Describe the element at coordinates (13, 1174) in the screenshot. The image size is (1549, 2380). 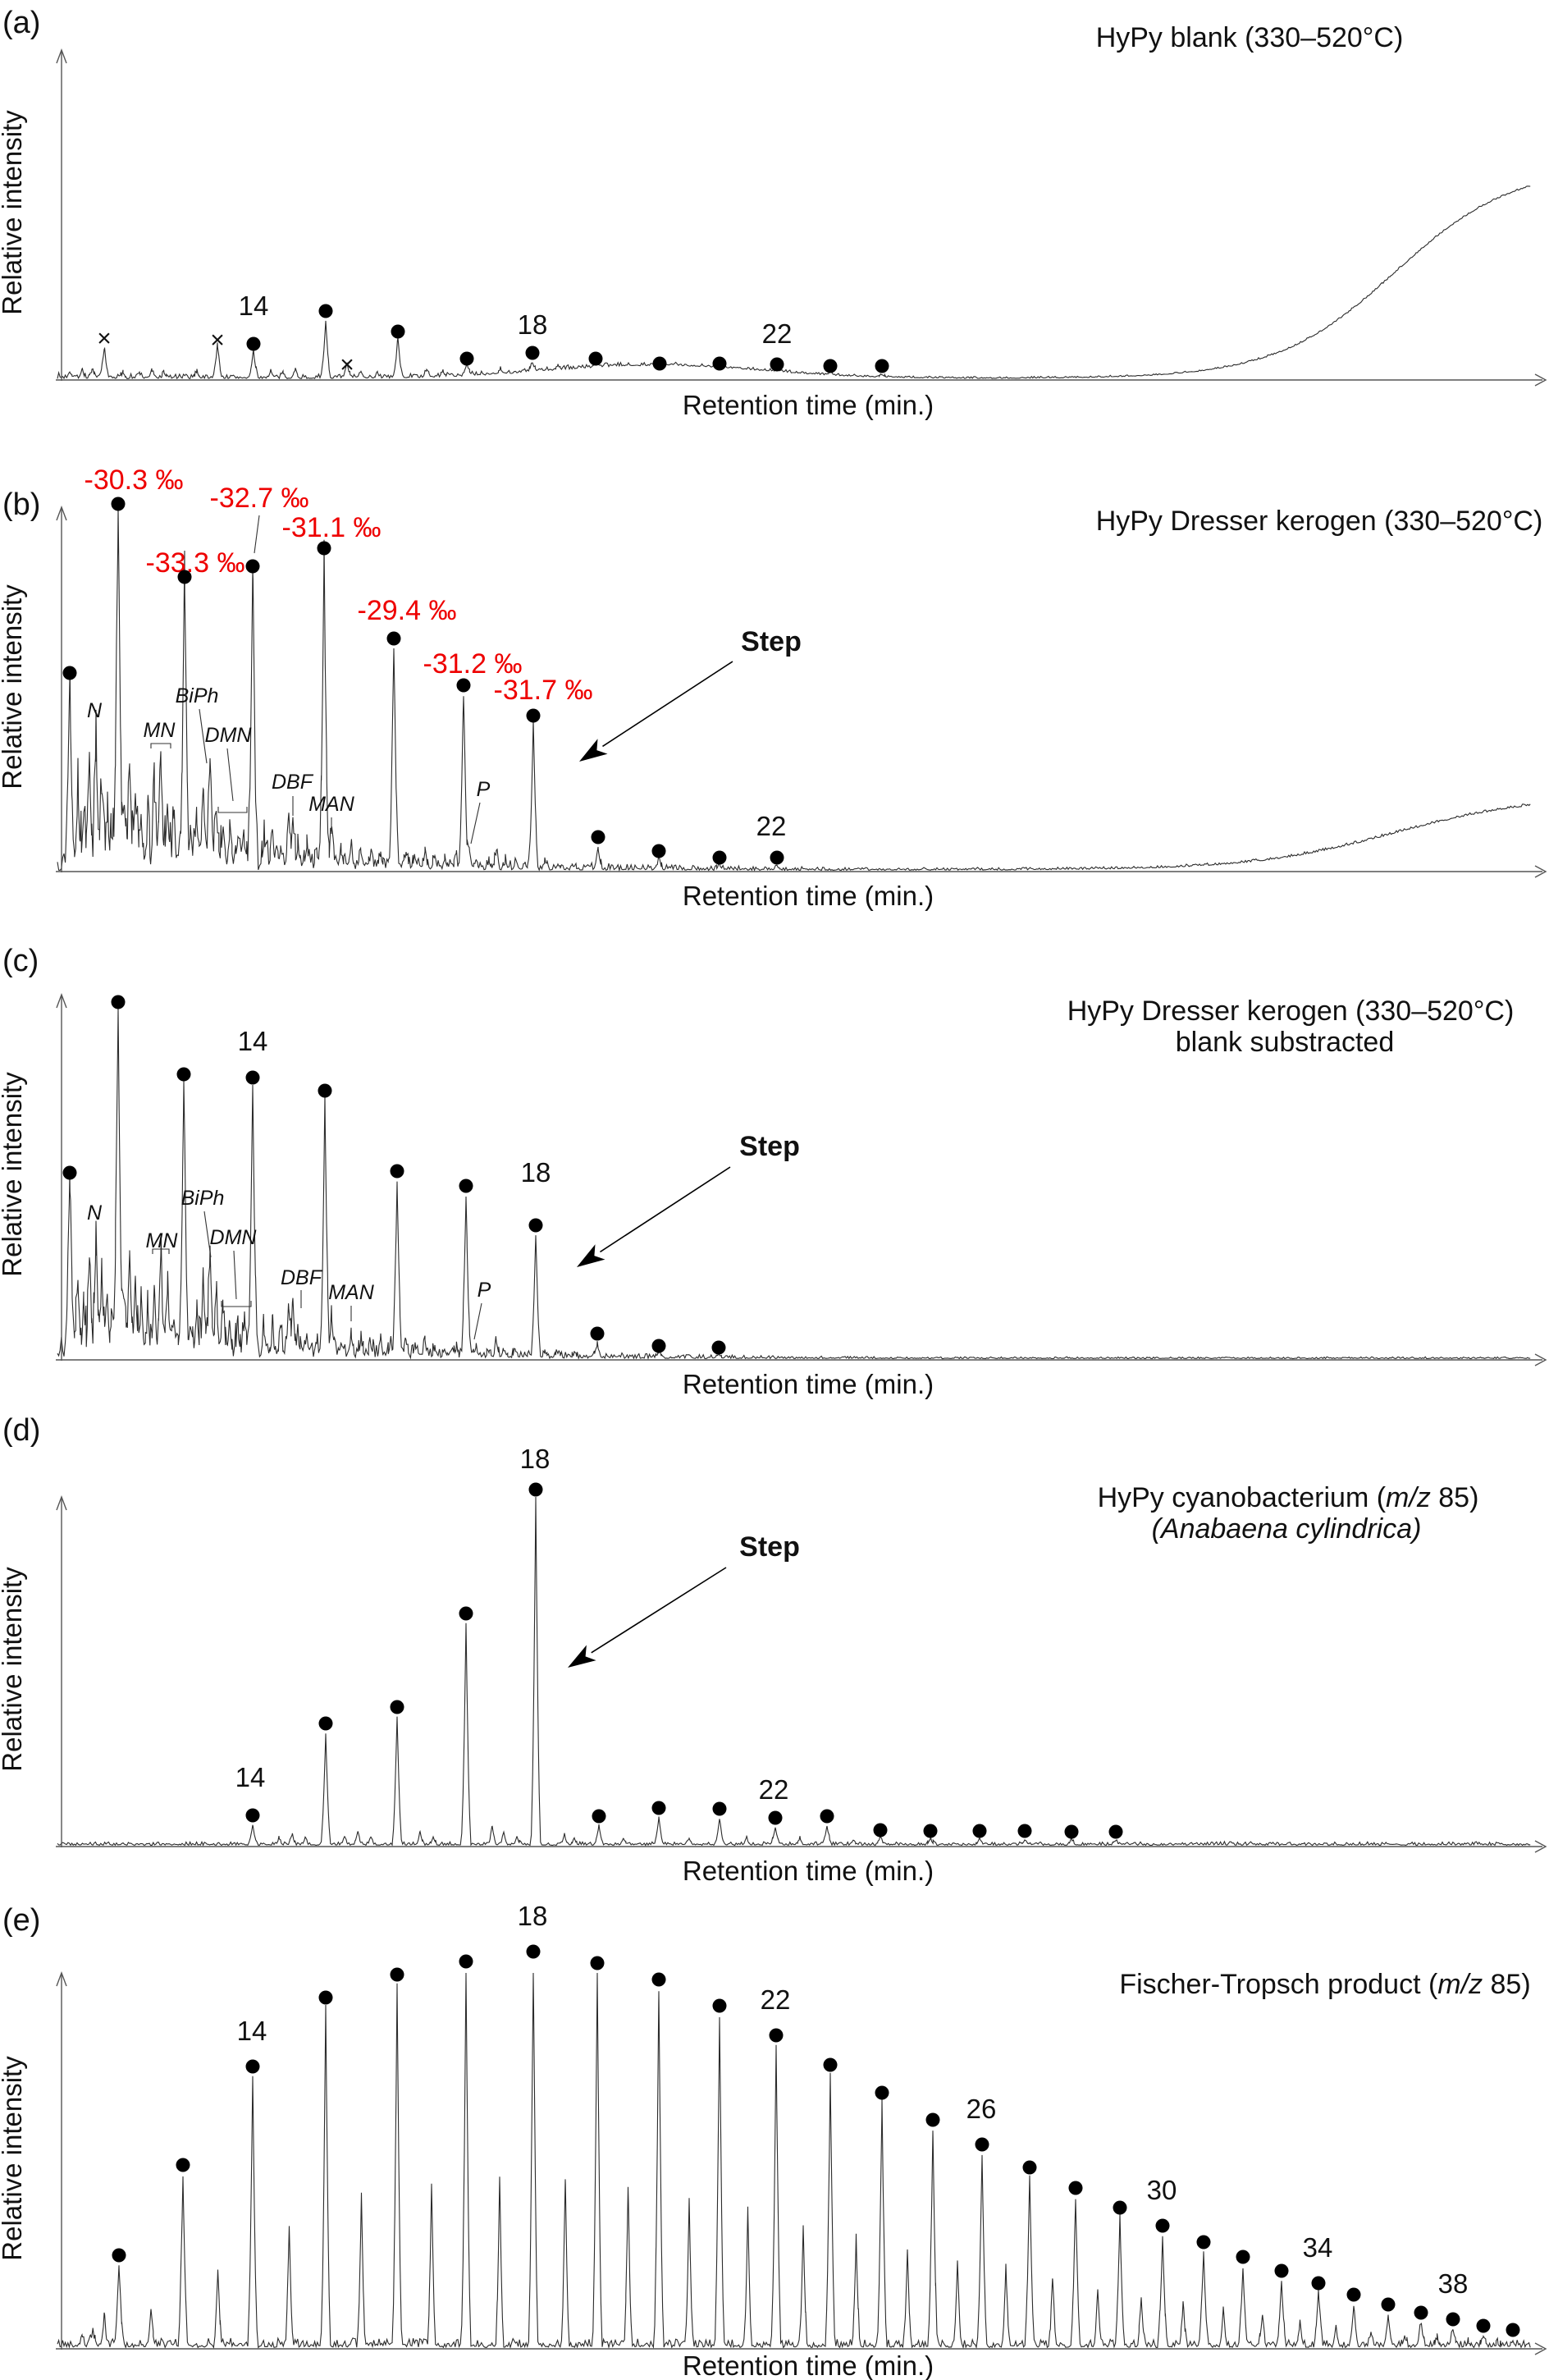
I see `panel-c-y-axis-label: Relative intensity` at that location.